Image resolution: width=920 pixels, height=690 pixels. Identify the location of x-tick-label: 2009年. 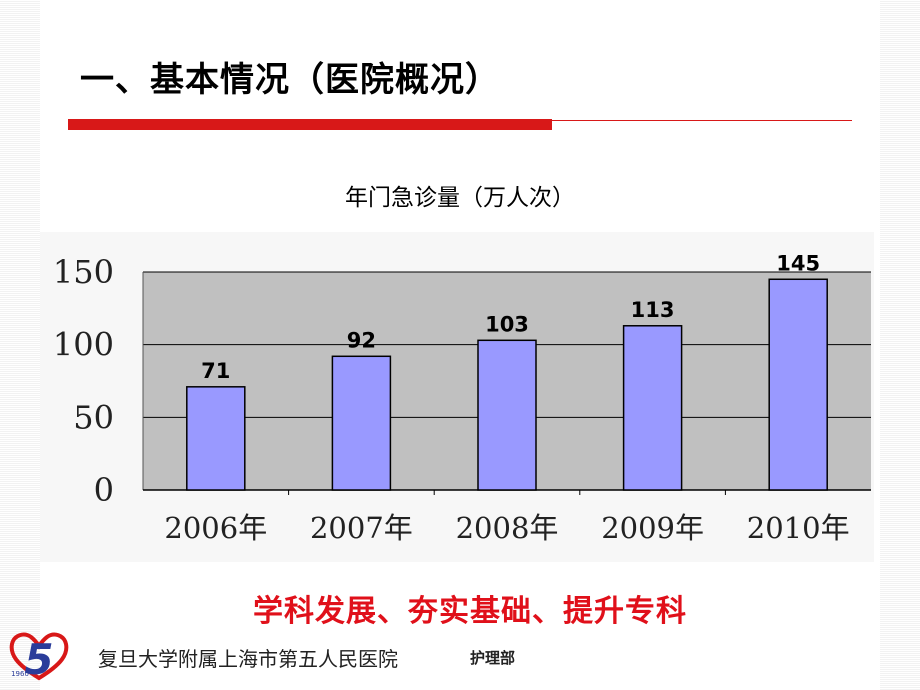
(652, 528).